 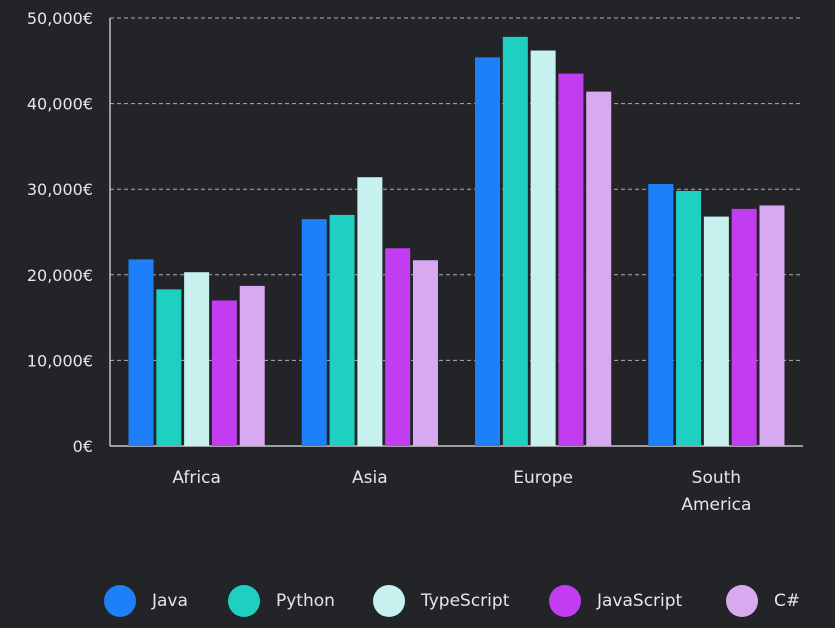 What do you see at coordinates (465, 601) in the screenshot?
I see `legend-label: TypeScript` at bounding box center [465, 601].